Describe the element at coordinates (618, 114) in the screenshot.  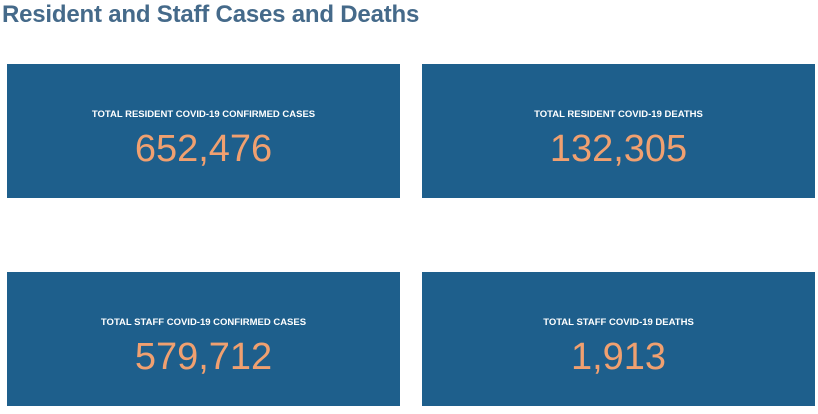
I see `resident-deaths-label: TOTAL RESIDENT COVID-19 DEATHS` at that location.